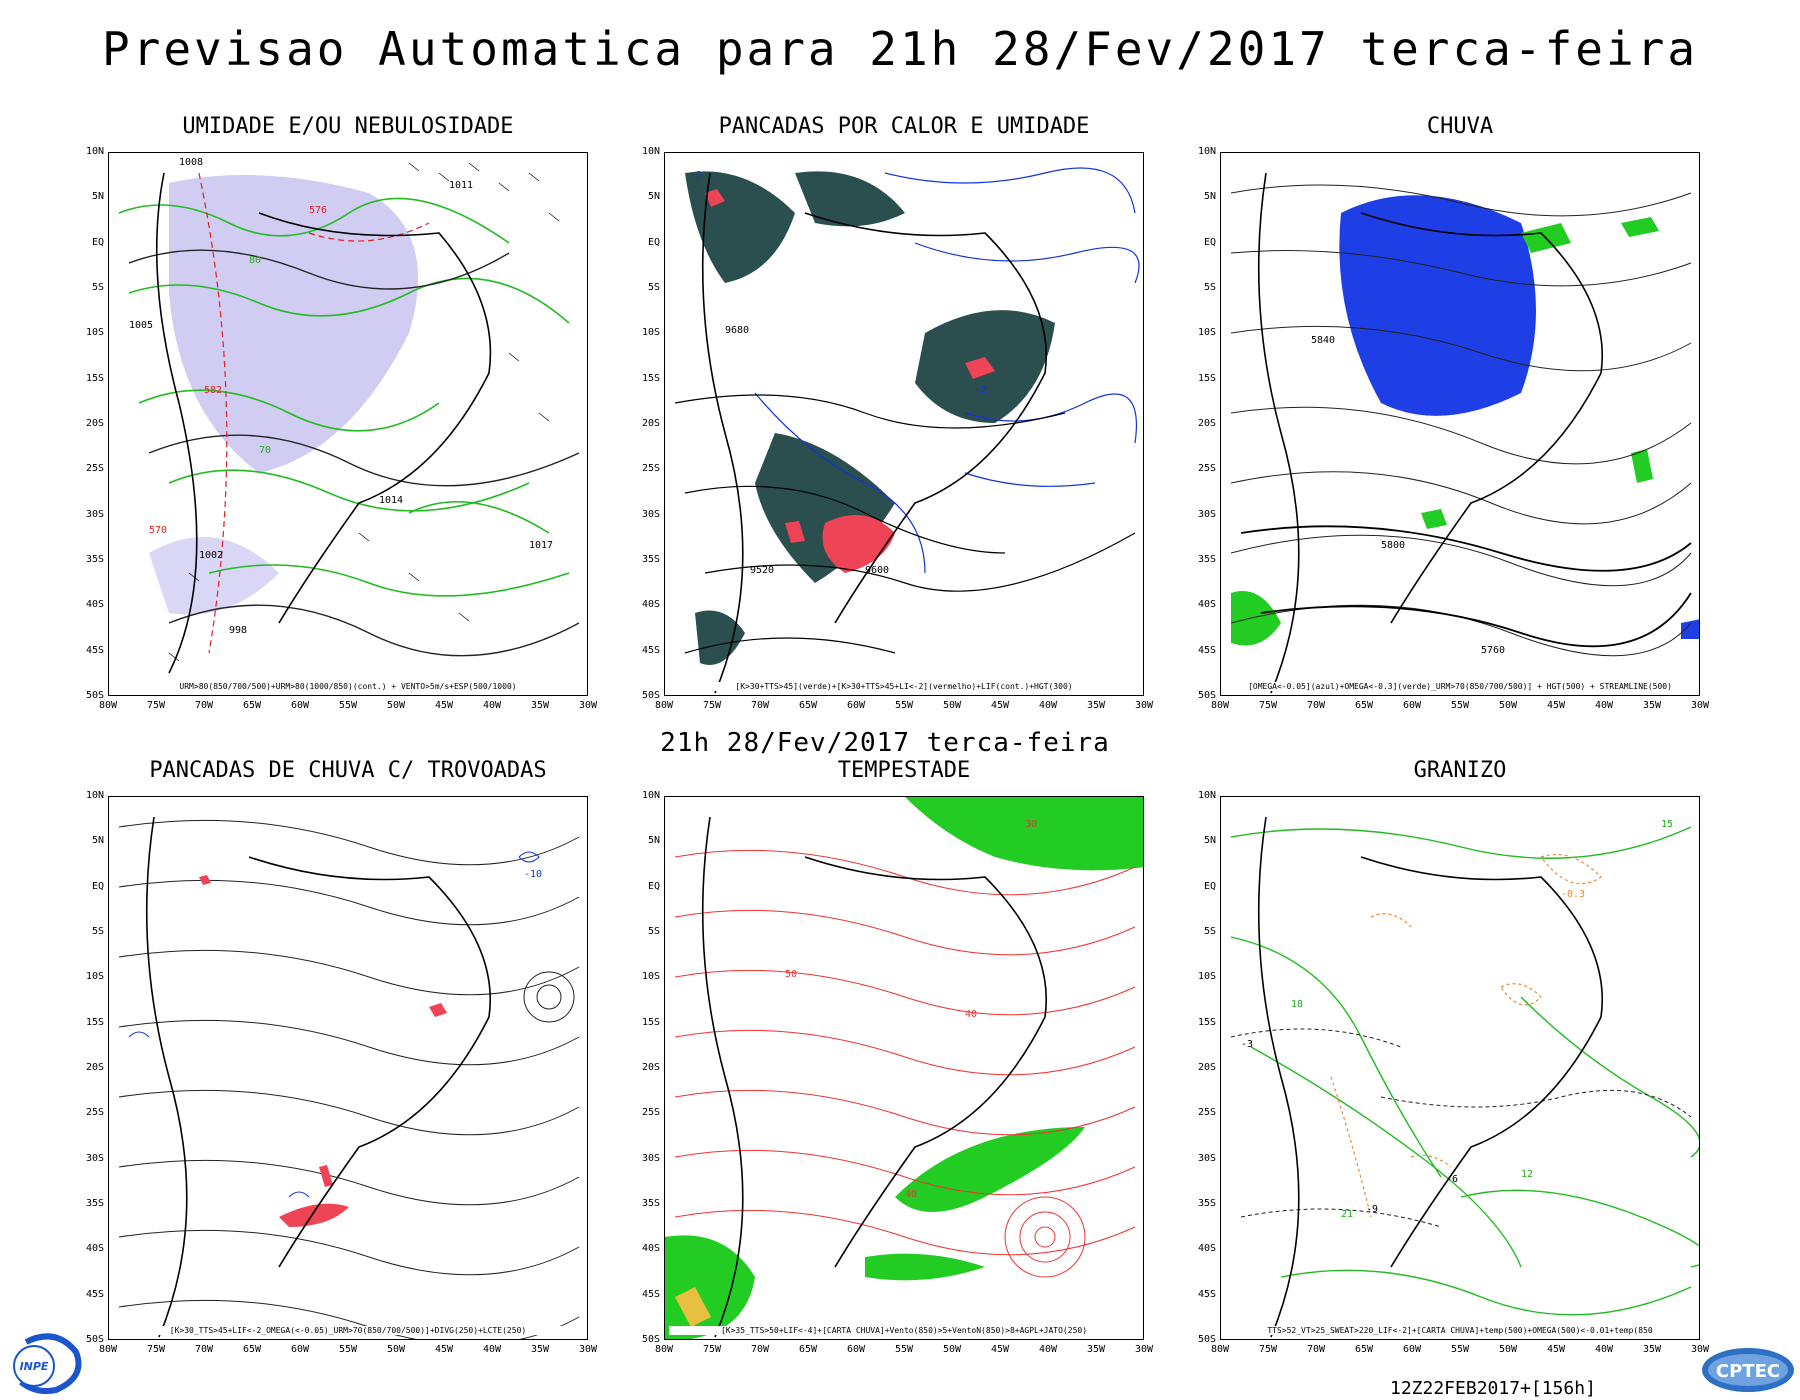 The height and width of the screenshot is (1400, 1800). Describe the element at coordinates (391, 500) in the screenshot. I see `contour-label: 1014` at that location.